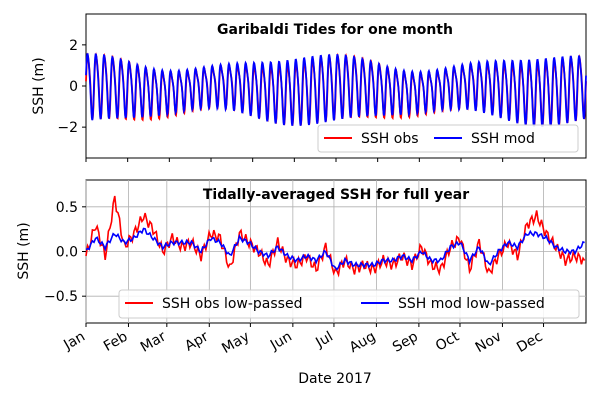 Image resolution: width=600 pixels, height=404 pixels. I want to click on lowpass-x-tick-label: Aug, so click(363, 343).